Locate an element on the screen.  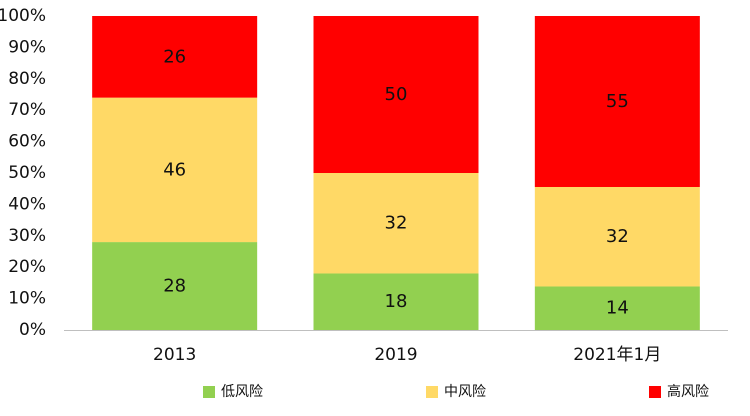
data-label: 14 is located at coordinates (617, 308).